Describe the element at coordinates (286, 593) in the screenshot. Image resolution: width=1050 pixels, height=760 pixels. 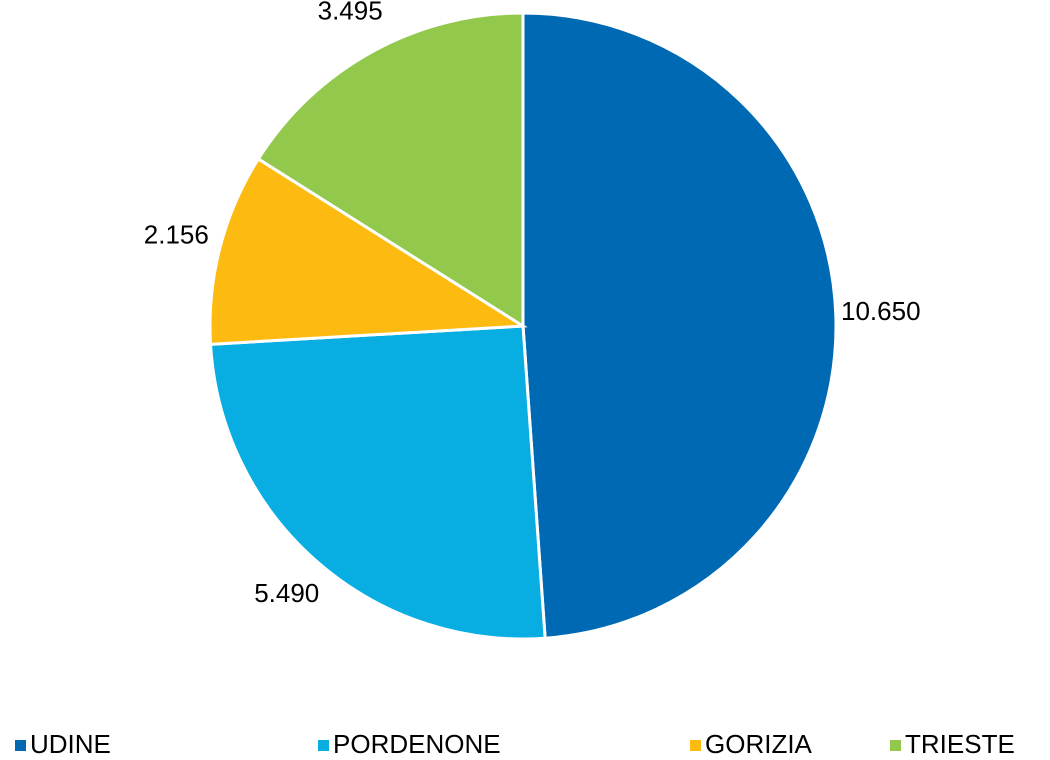
I see `data-label: 5.490` at that location.